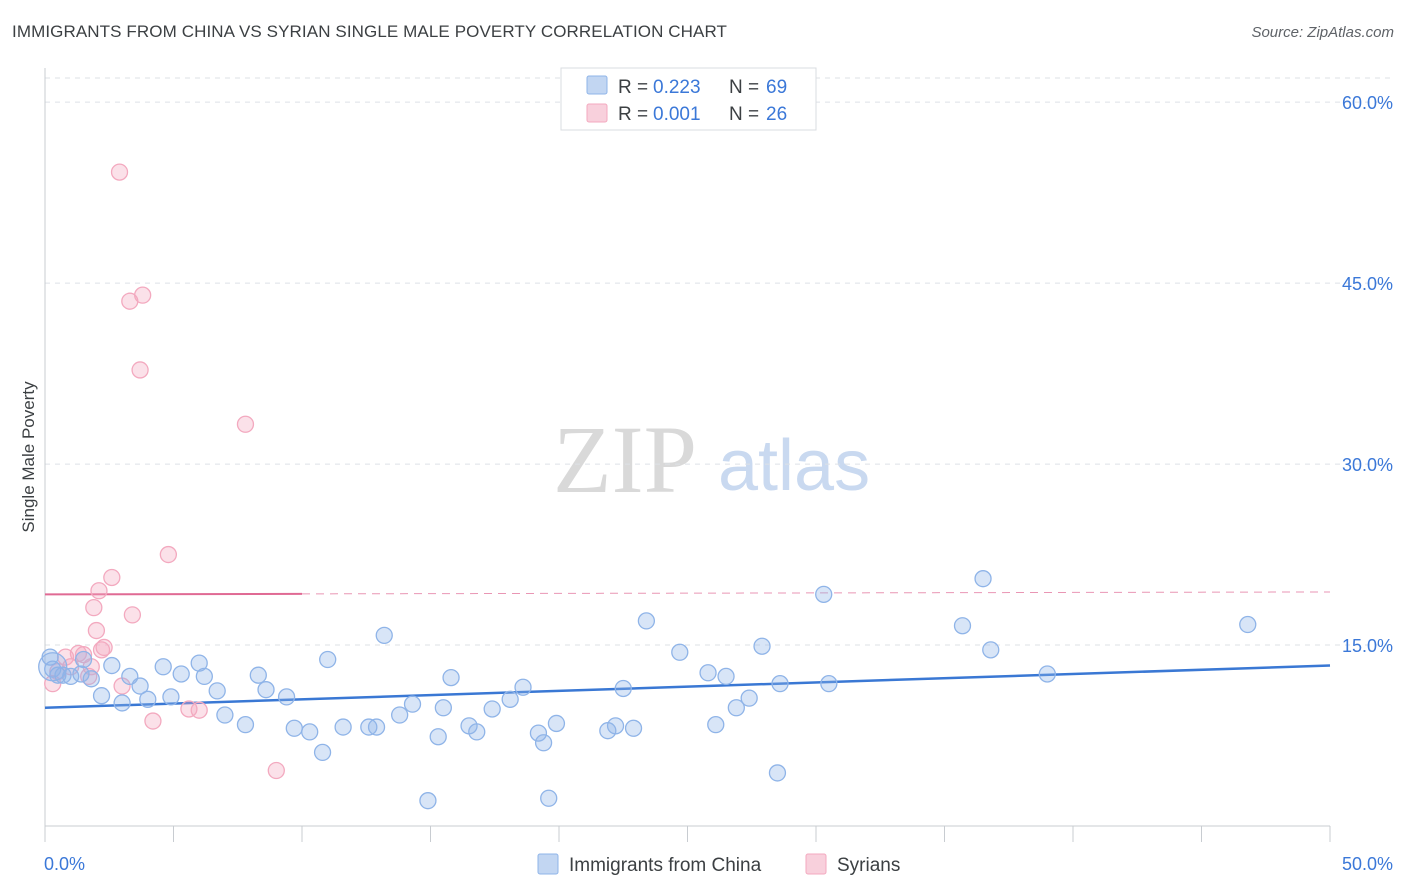 The width and height of the screenshot is (1406, 892). Describe the element at coordinates (868, 865) in the screenshot. I see `bottom-legend-label-syria: Syrians` at that location.